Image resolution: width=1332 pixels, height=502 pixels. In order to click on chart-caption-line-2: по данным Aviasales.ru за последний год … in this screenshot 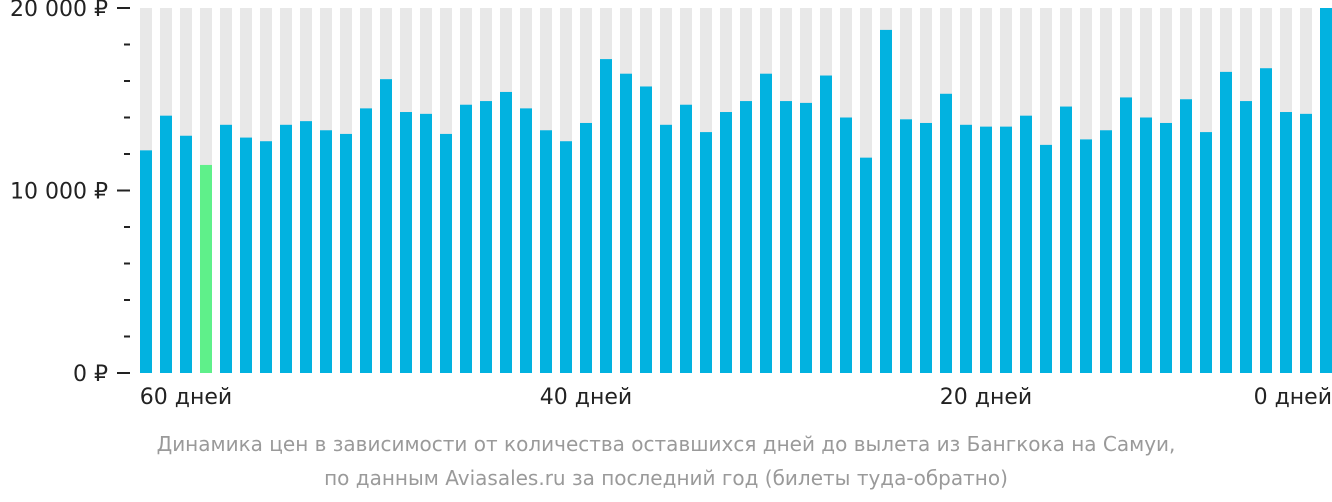, I will do `click(666, 478)`.